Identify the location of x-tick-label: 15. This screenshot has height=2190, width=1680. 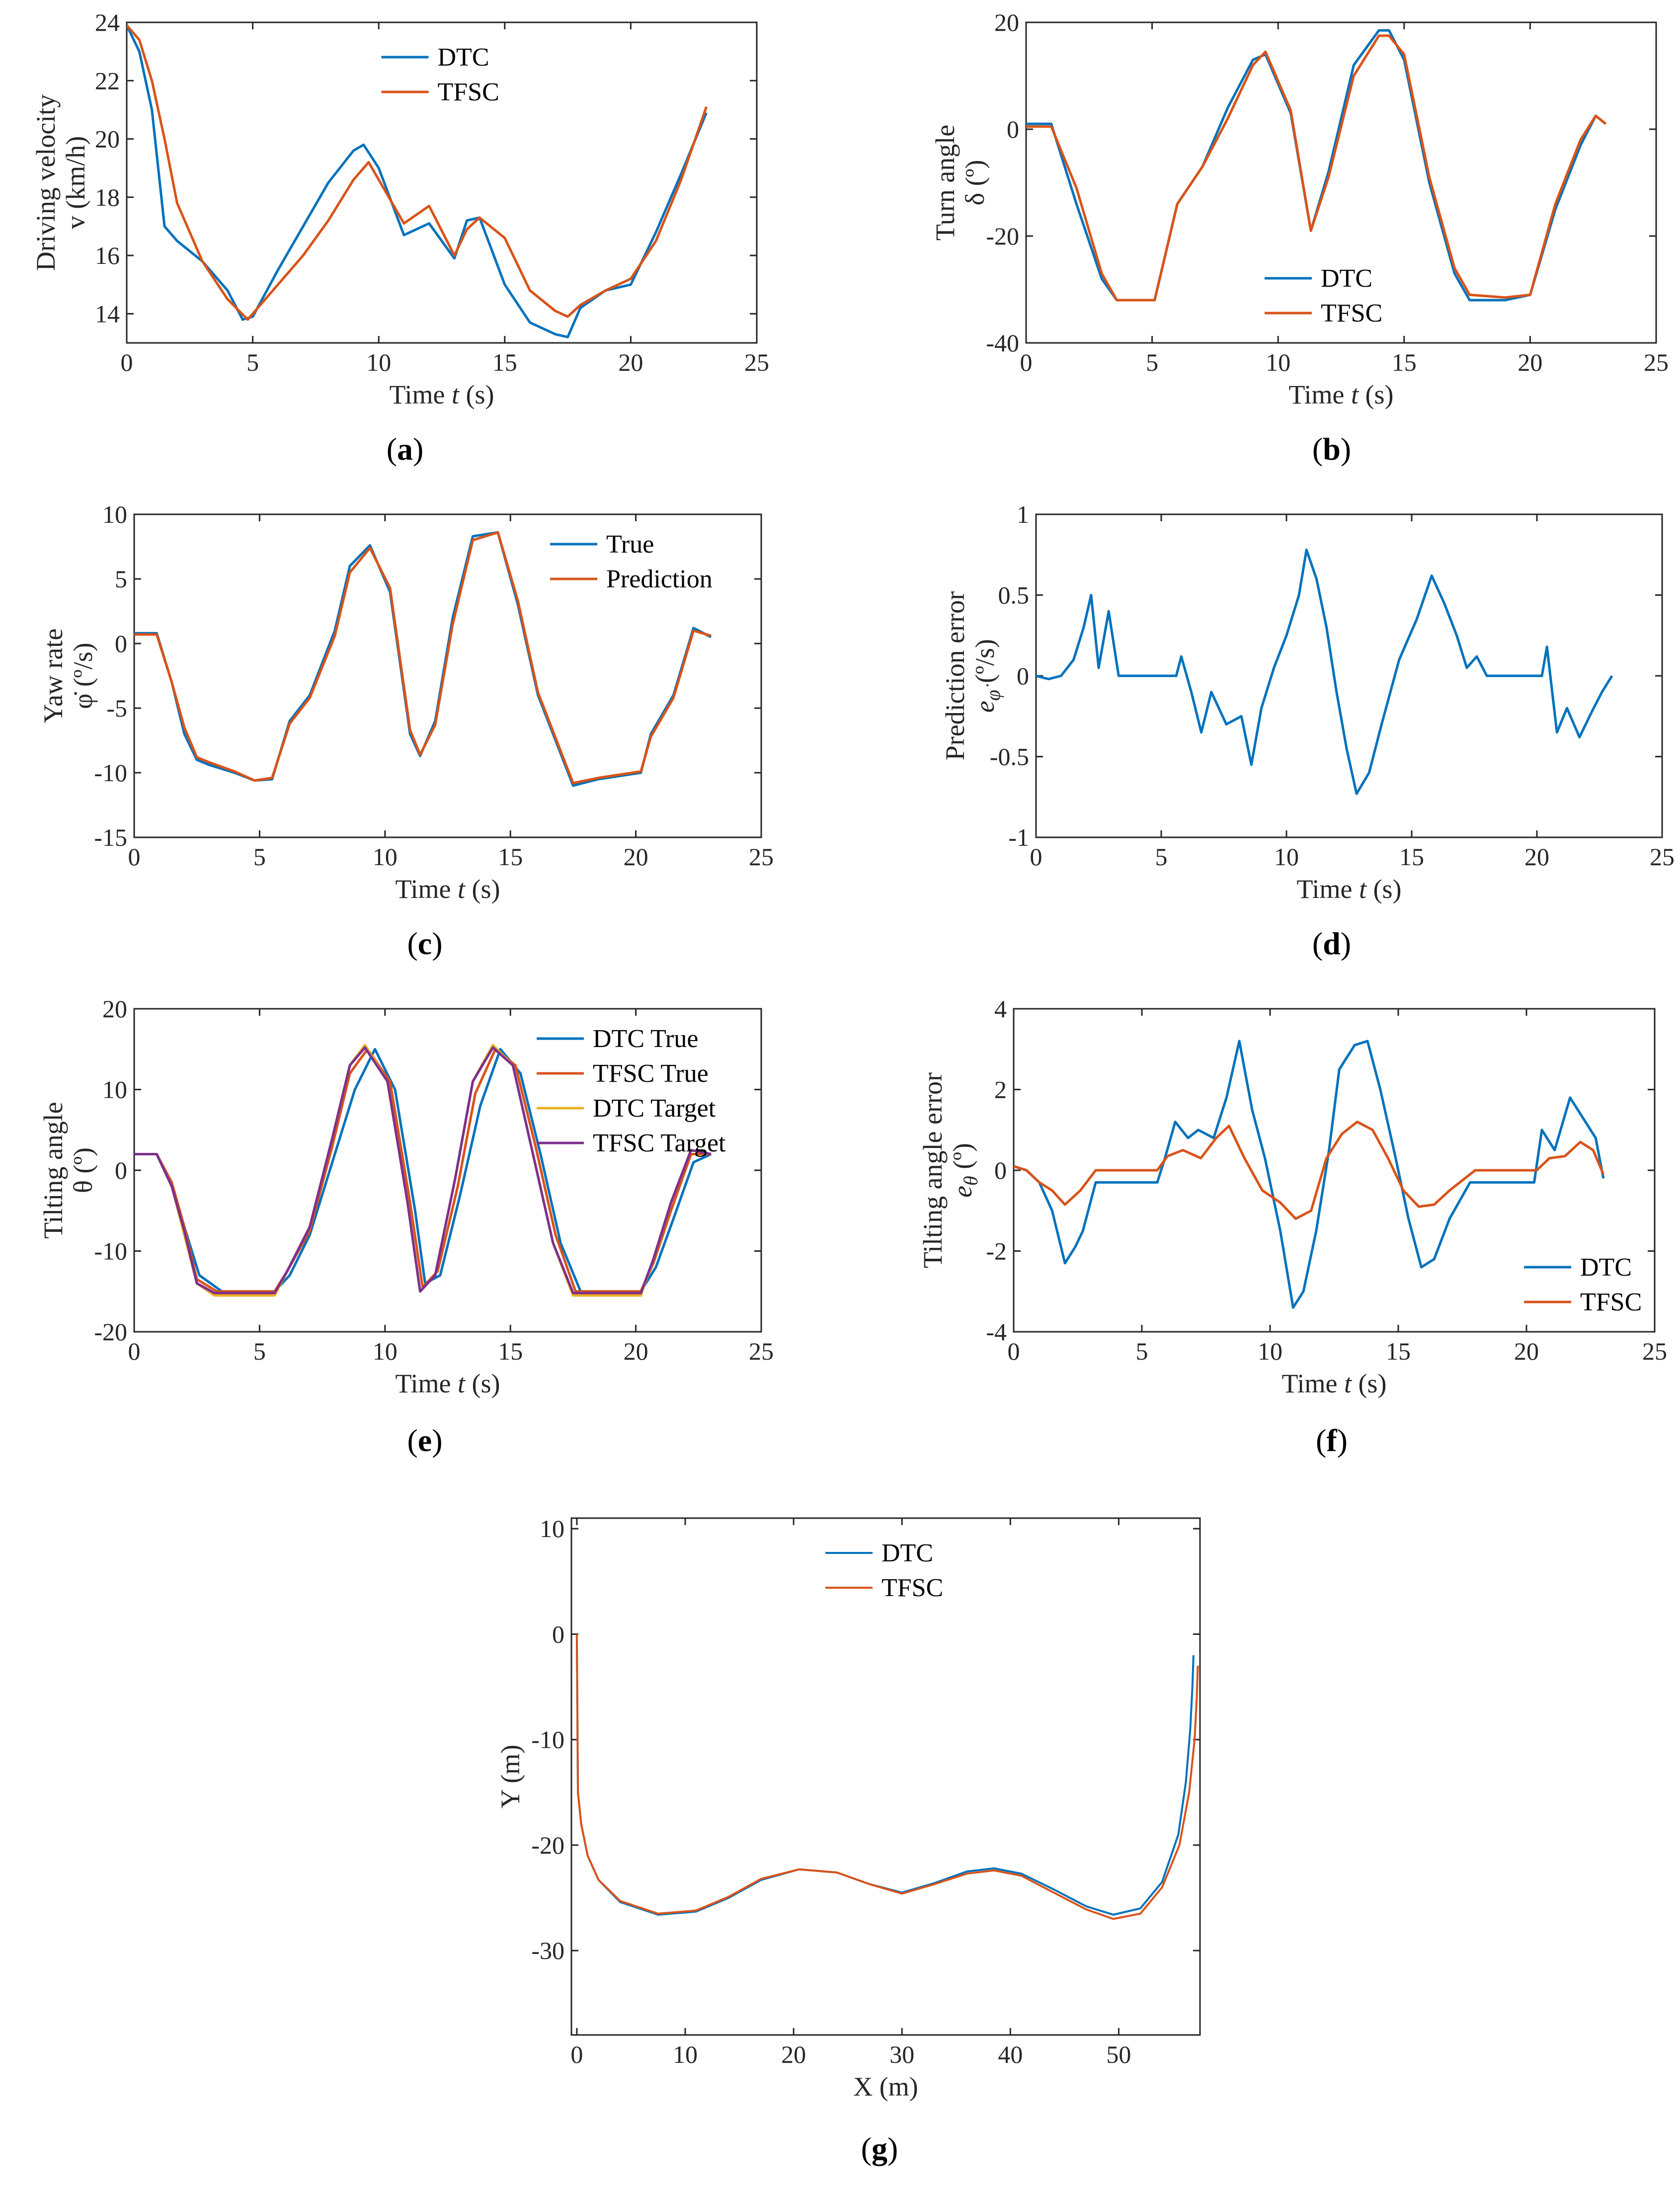
(505, 362).